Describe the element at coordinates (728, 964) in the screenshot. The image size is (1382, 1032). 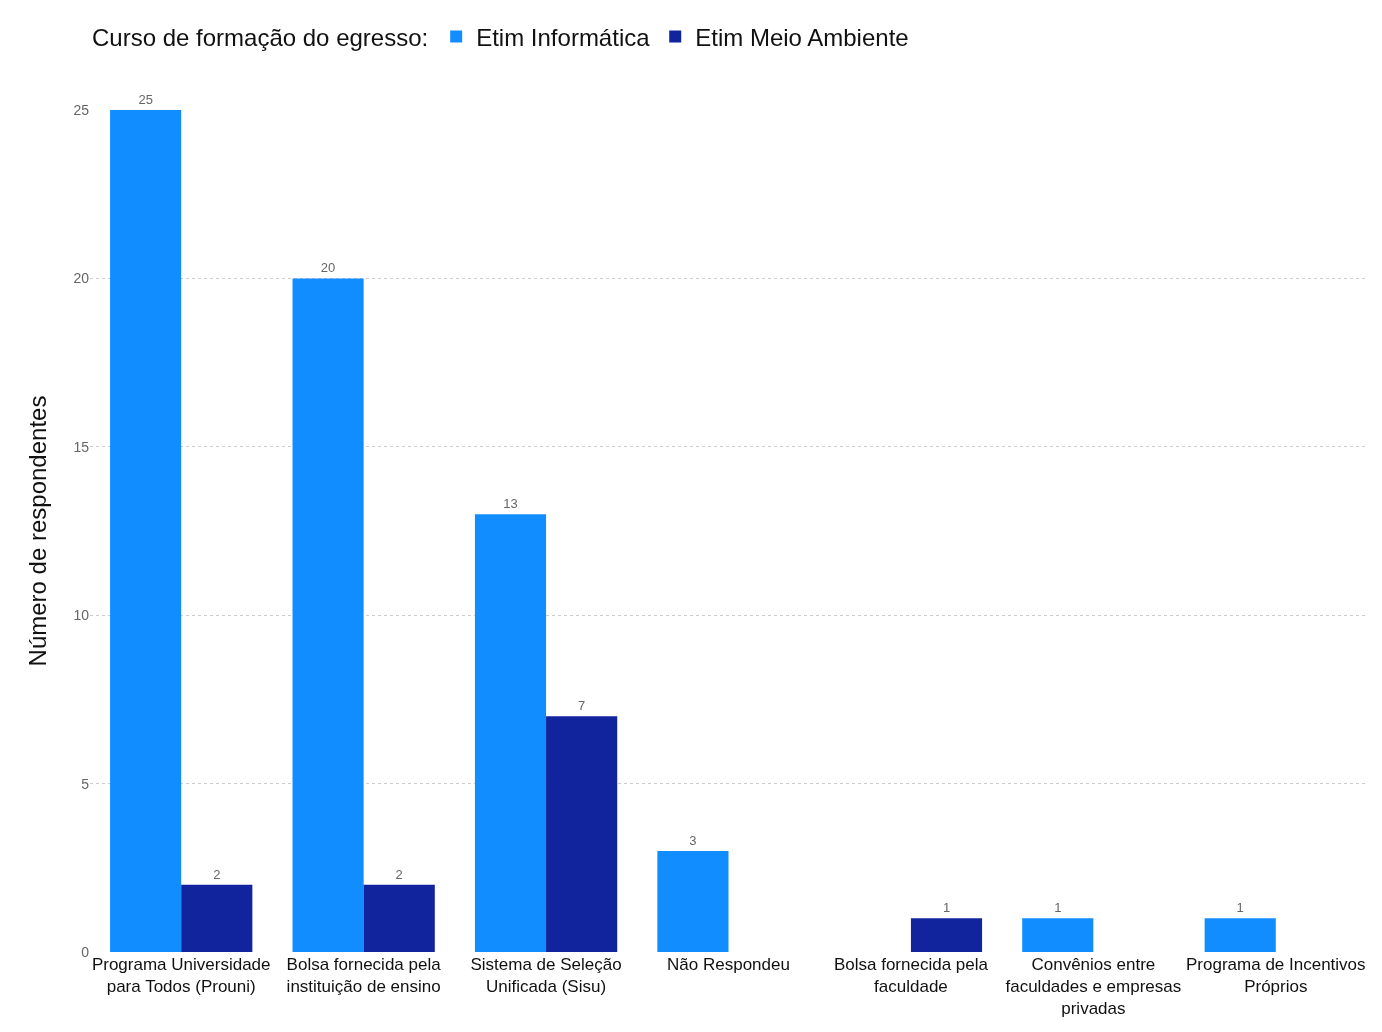
I see `x-tick-label: Não Respondeu` at that location.